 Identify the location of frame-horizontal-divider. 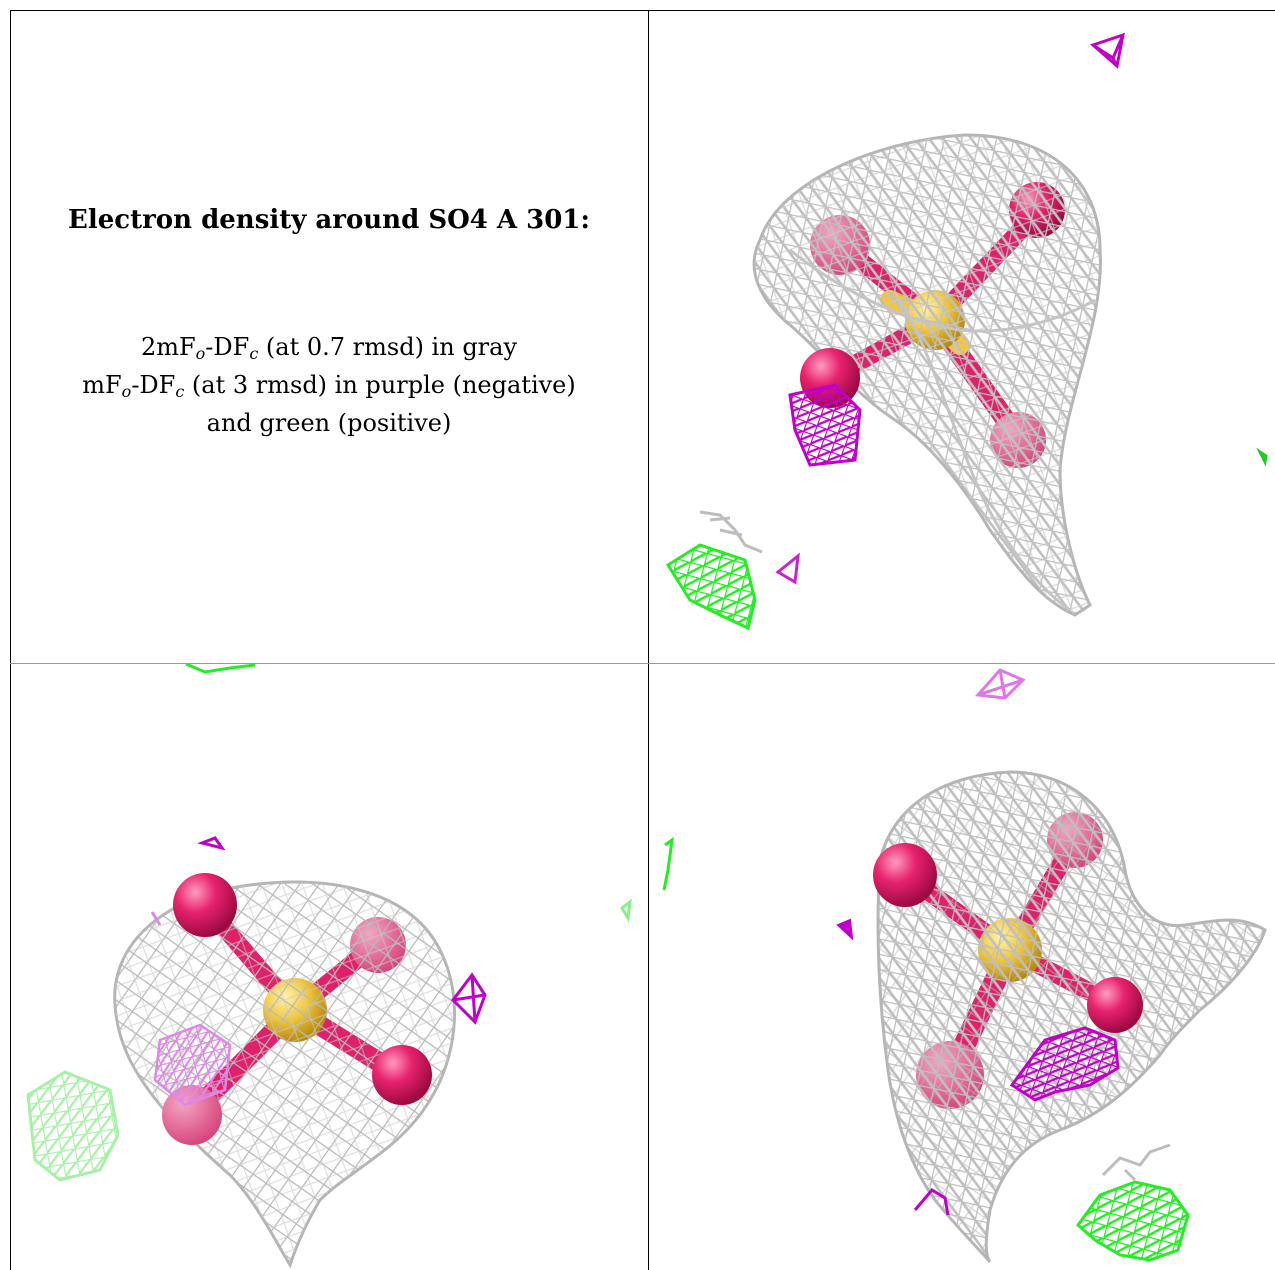
(642, 663).